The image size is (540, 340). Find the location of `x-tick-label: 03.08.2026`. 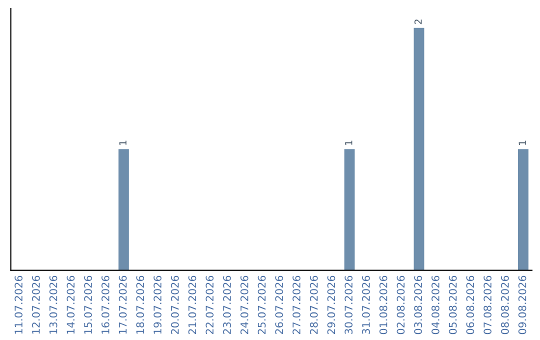

x-tick-label: 03.08.2026 is located at coordinates (418, 305).